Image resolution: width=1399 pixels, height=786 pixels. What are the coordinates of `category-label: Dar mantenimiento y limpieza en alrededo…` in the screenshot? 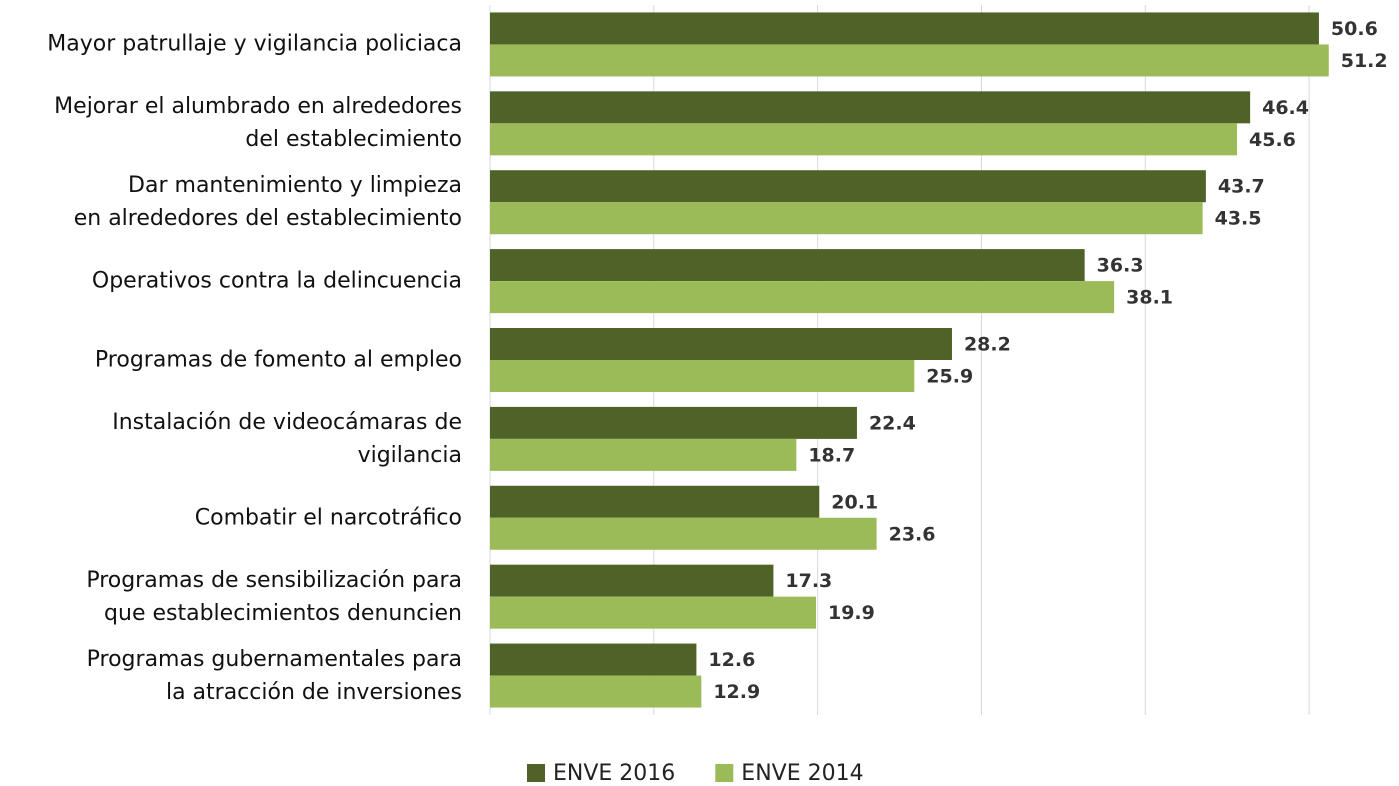 It's located at (267, 202).